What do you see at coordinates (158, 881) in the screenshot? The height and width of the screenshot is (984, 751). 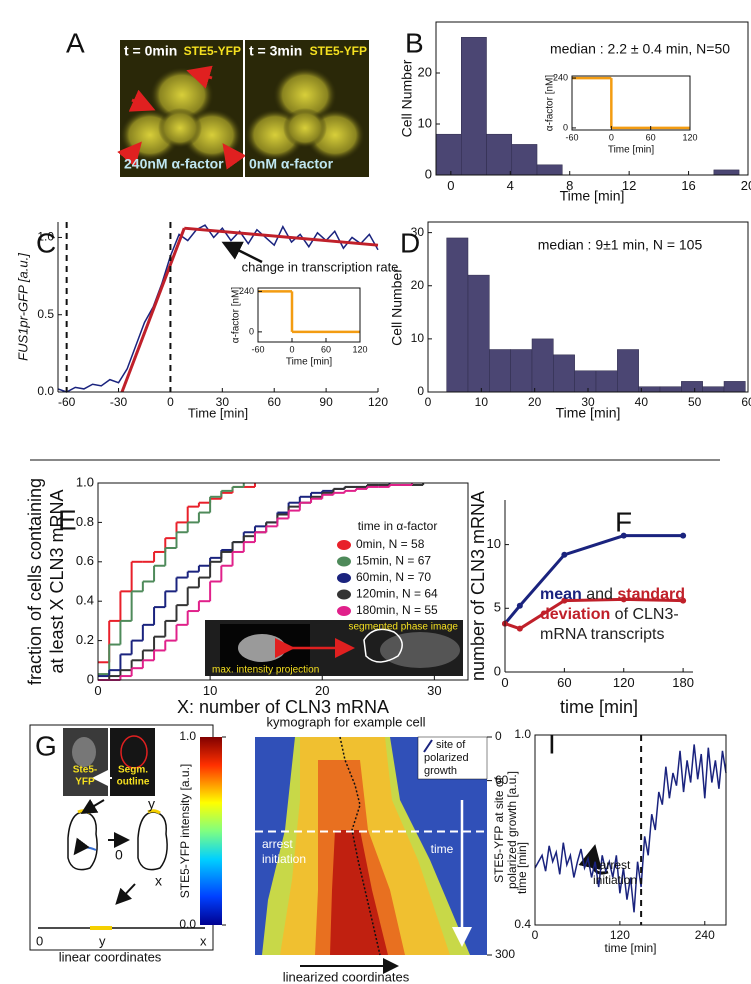 I see `coordinate-label: x` at bounding box center [158, 881].